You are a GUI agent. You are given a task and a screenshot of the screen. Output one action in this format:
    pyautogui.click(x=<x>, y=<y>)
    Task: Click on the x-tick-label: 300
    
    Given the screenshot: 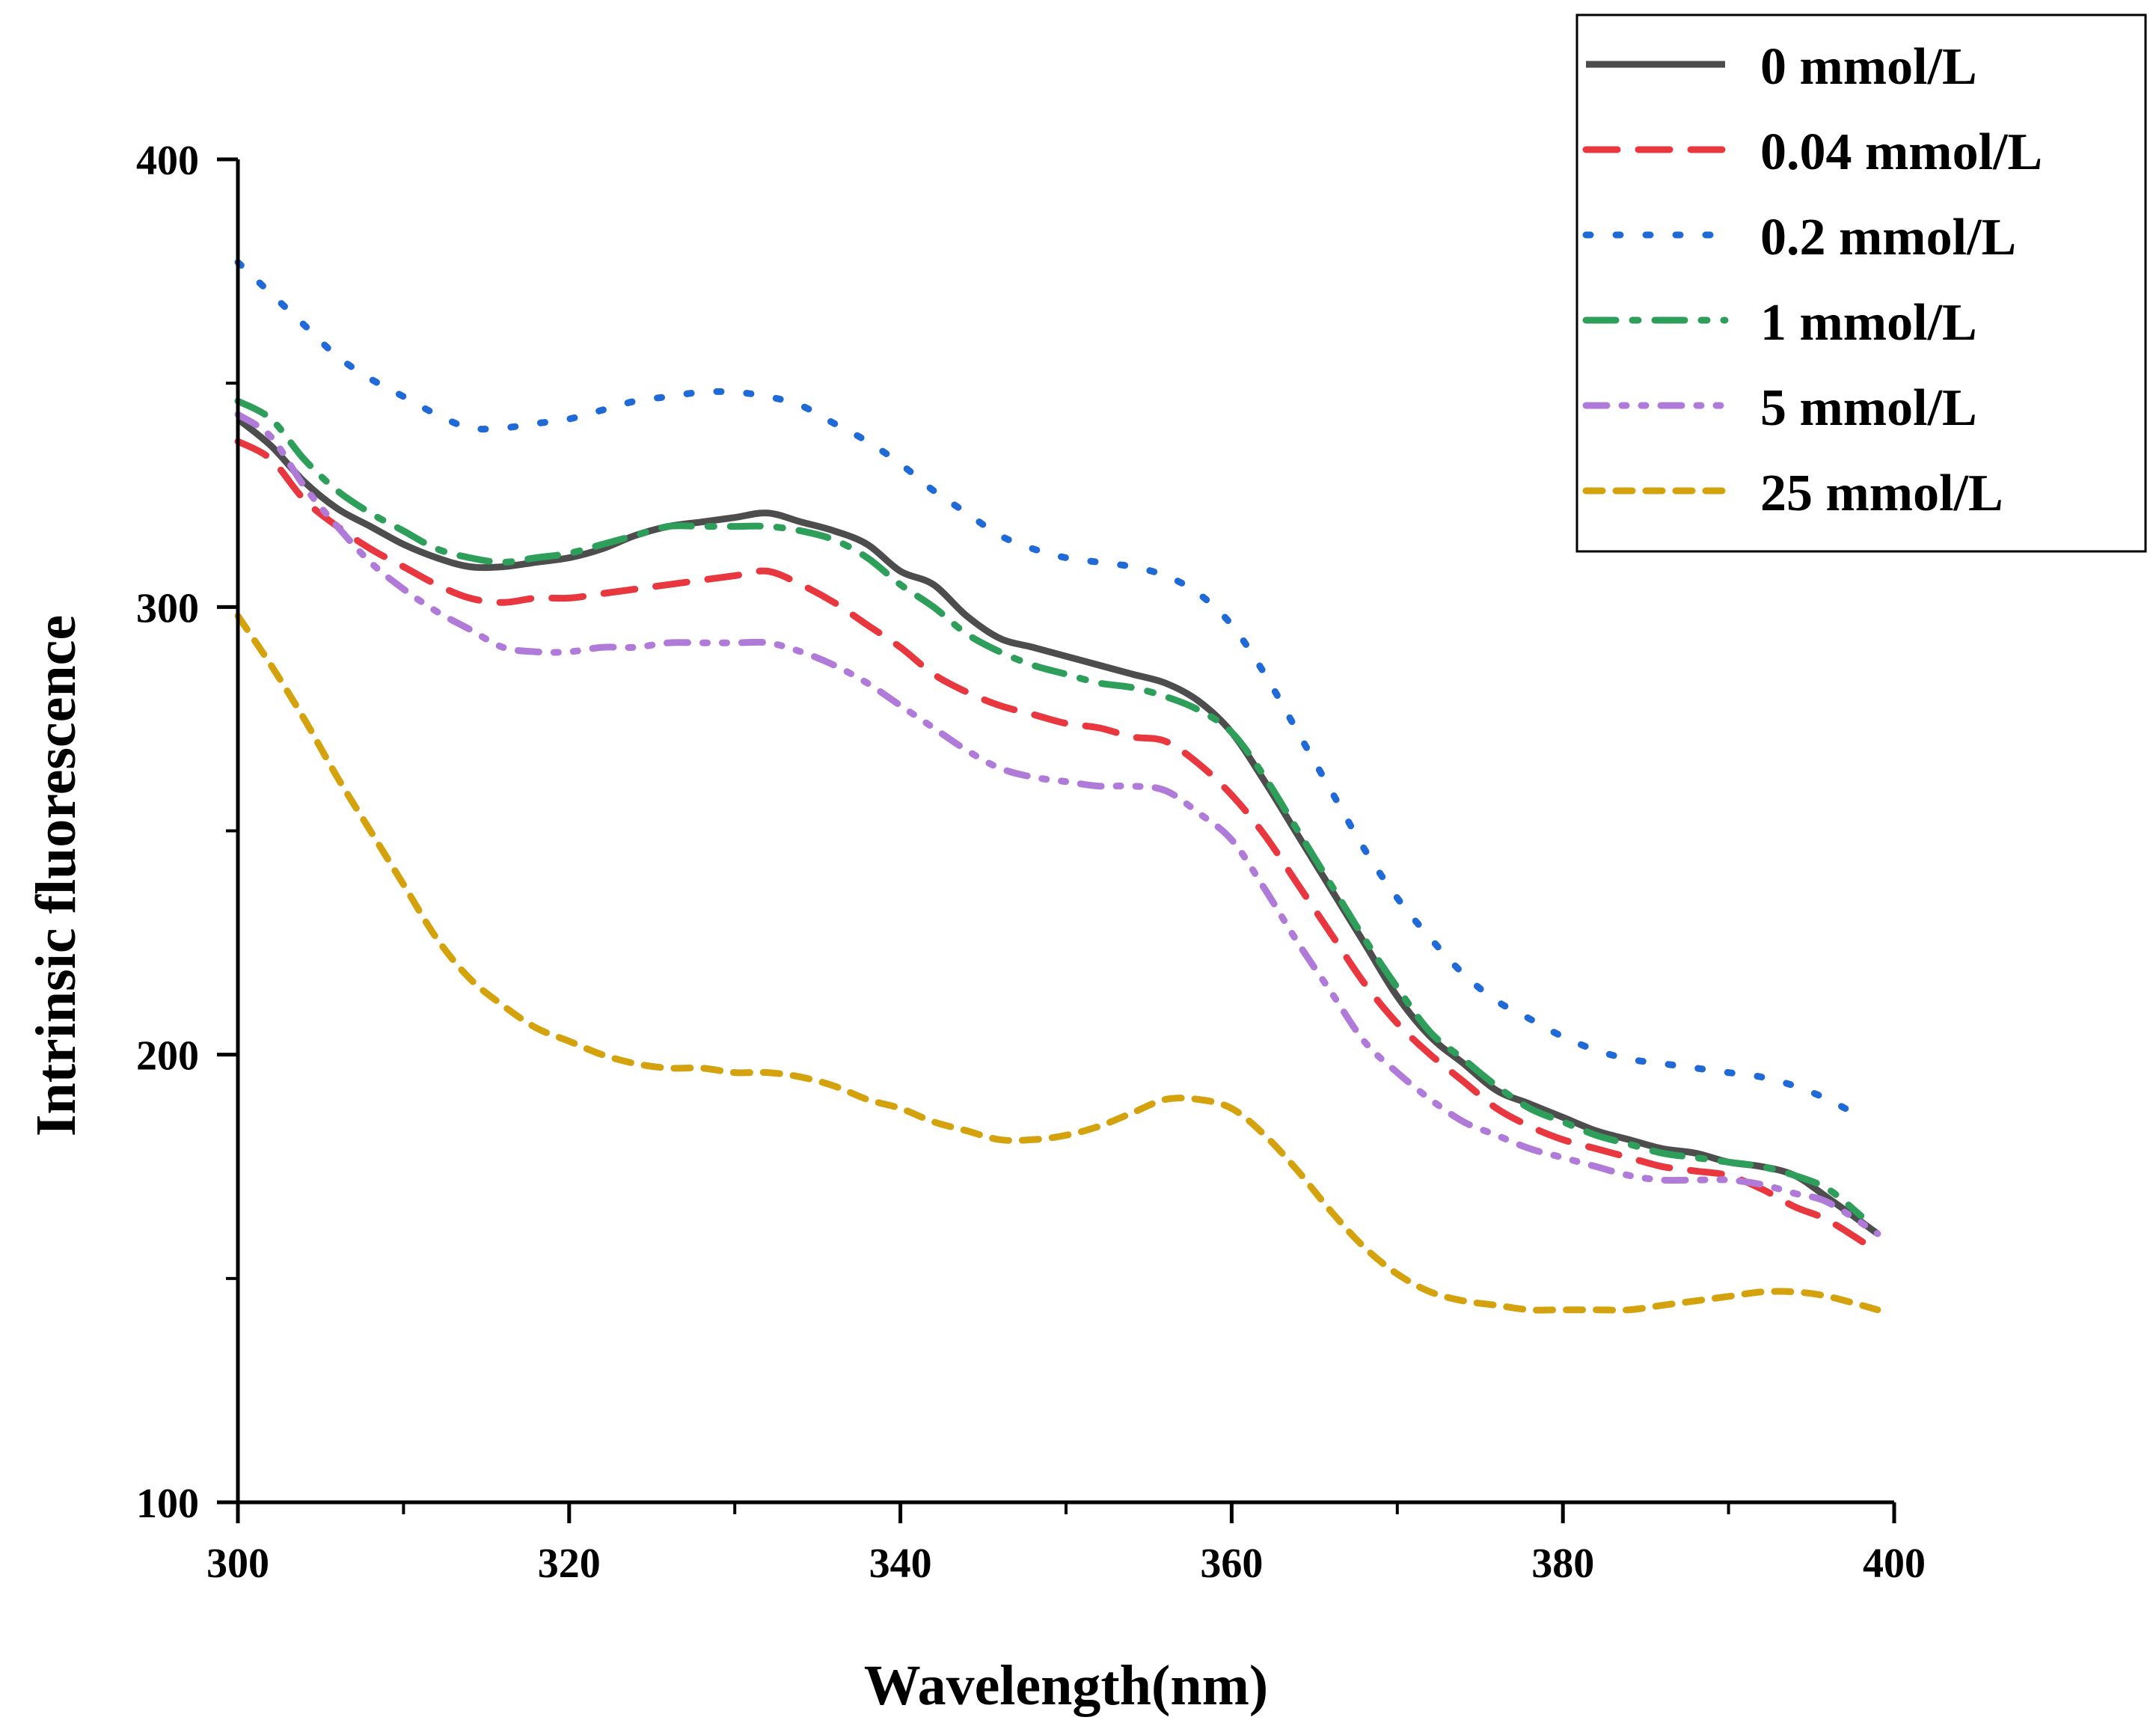 What is the action you would take?
    pyautogui.click(x=237, y=1563)
    